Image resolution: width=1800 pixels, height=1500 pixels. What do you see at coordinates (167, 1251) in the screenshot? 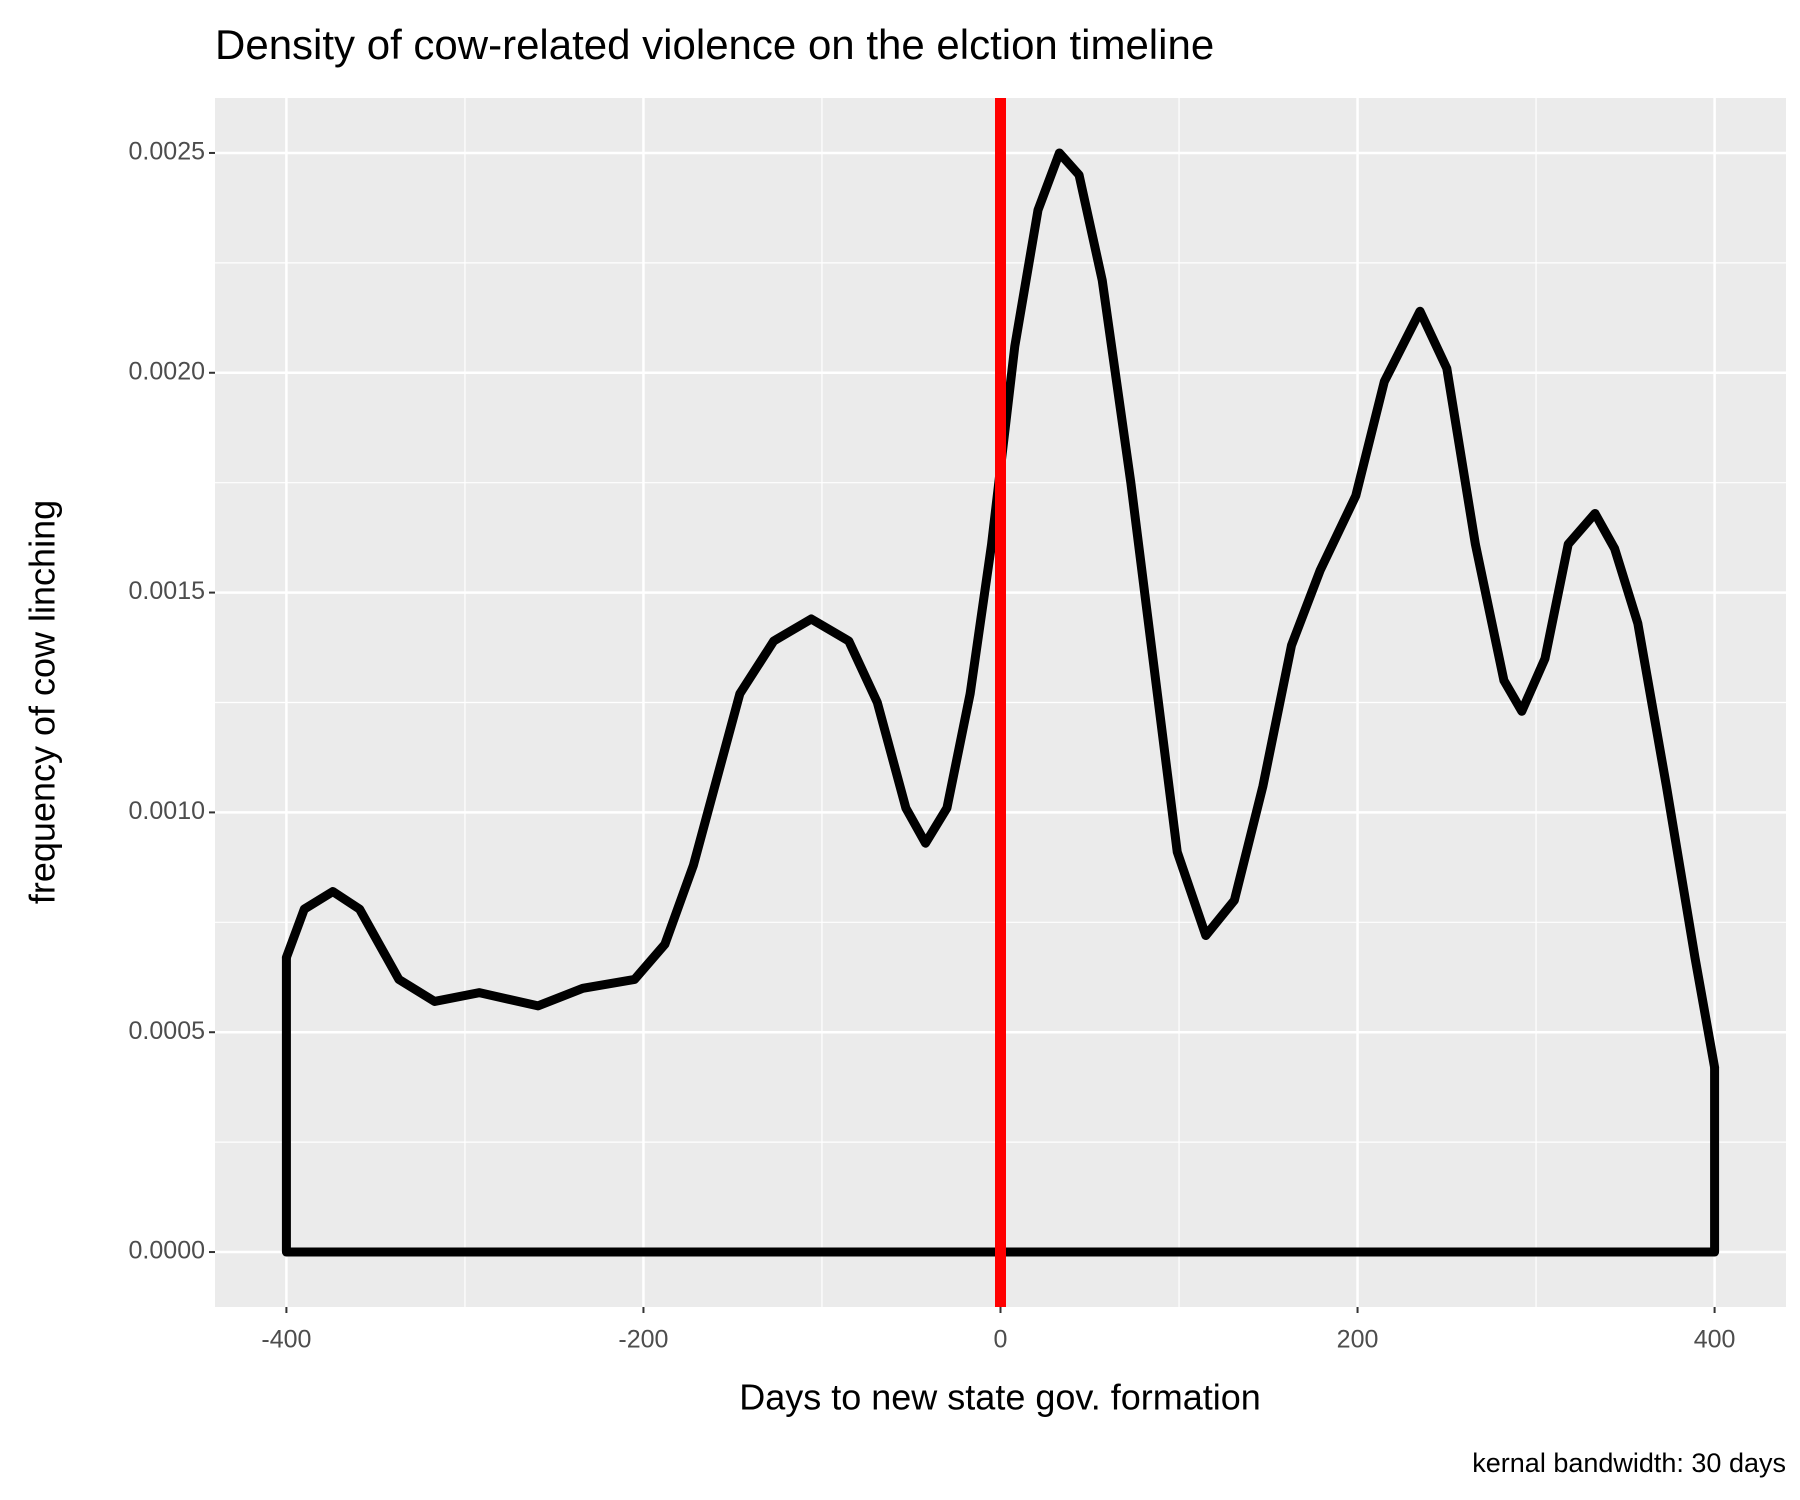
I see `y-tick-label: 0.0000` at bounding box center [167, 1251].